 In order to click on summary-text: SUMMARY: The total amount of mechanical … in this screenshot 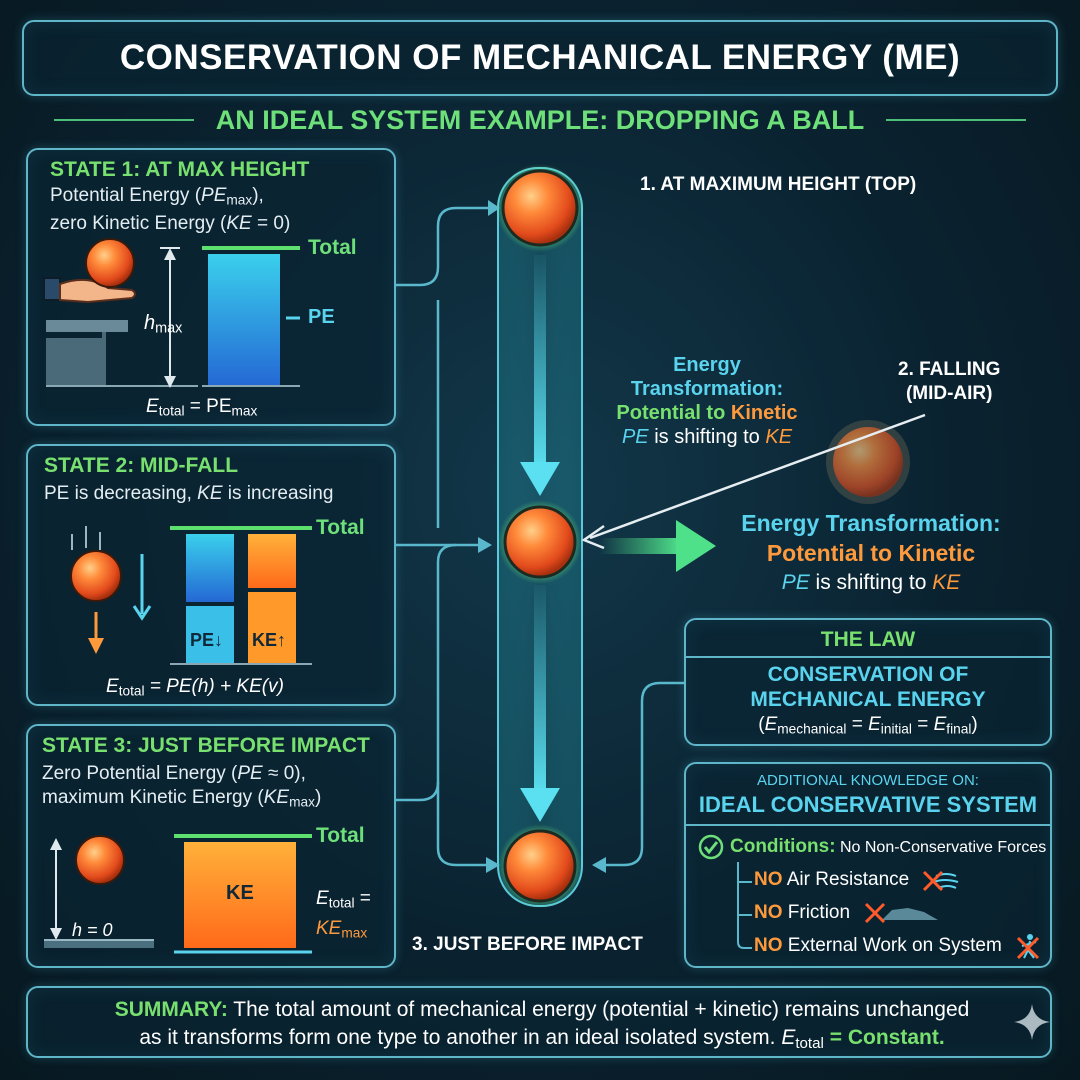, I will do `click(542, 1027)`.